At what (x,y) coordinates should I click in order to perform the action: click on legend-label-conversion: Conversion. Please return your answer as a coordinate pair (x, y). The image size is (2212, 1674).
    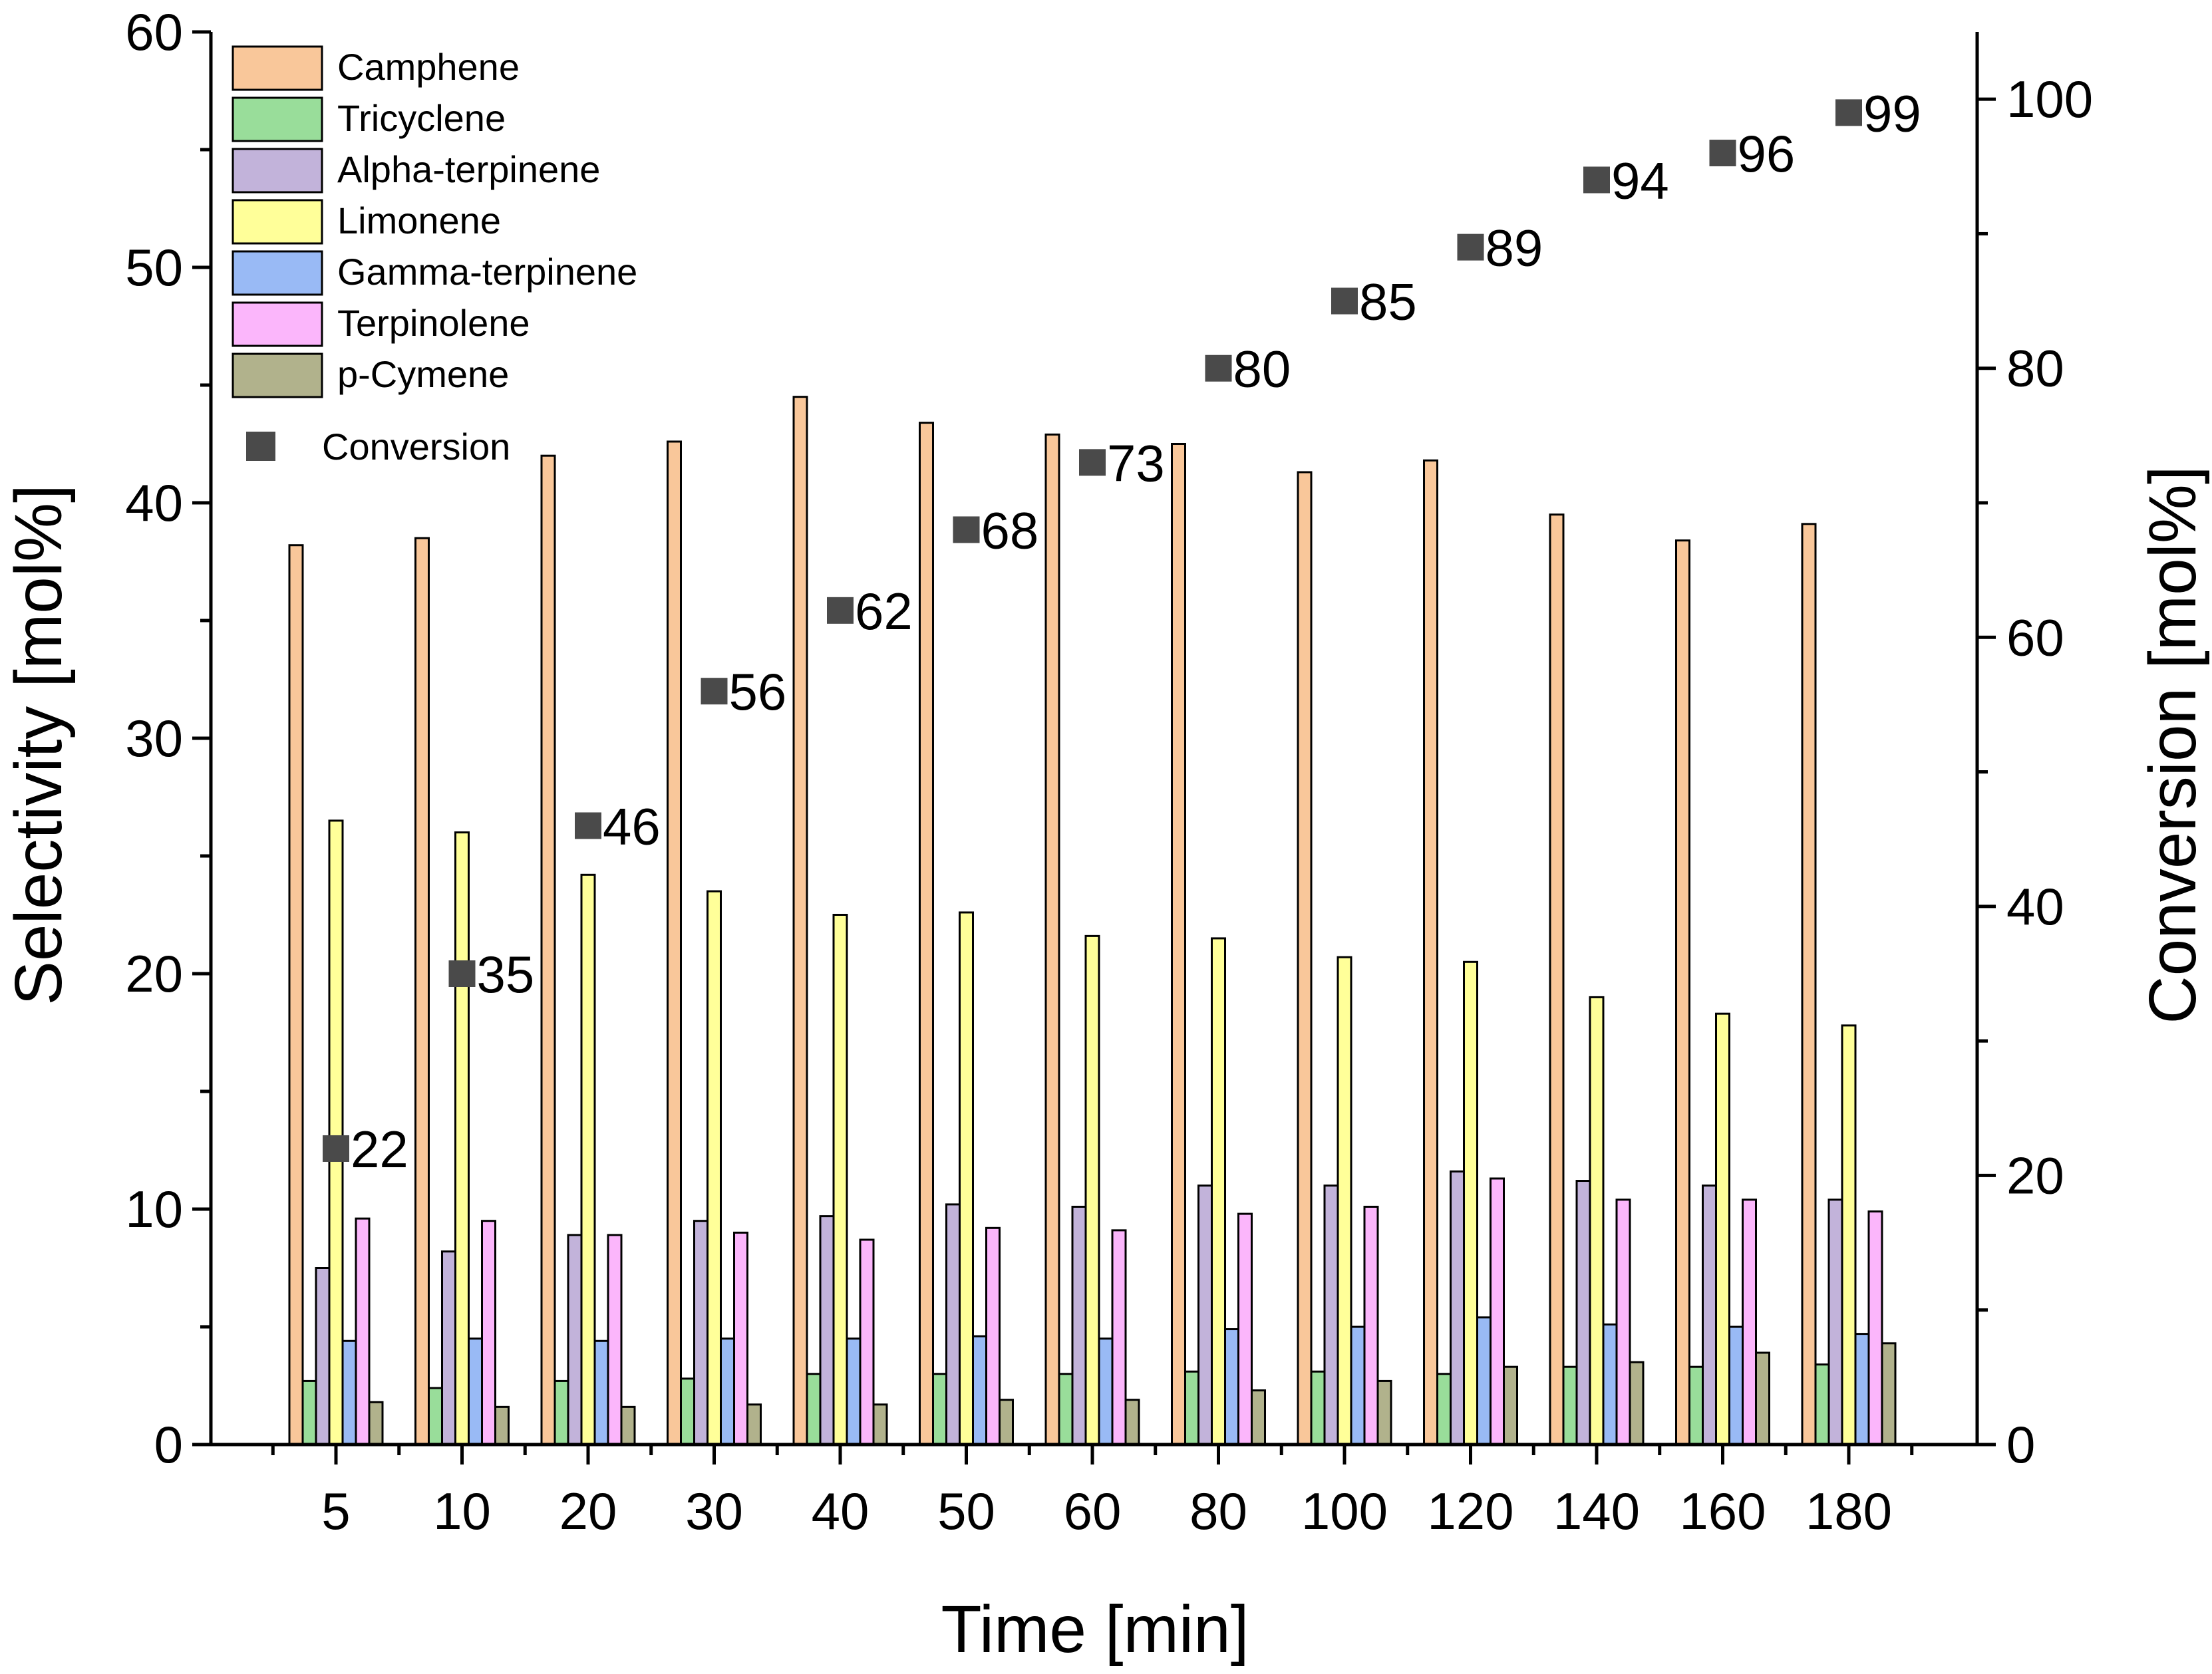
    Looking at the image, I should click on (416, 447).